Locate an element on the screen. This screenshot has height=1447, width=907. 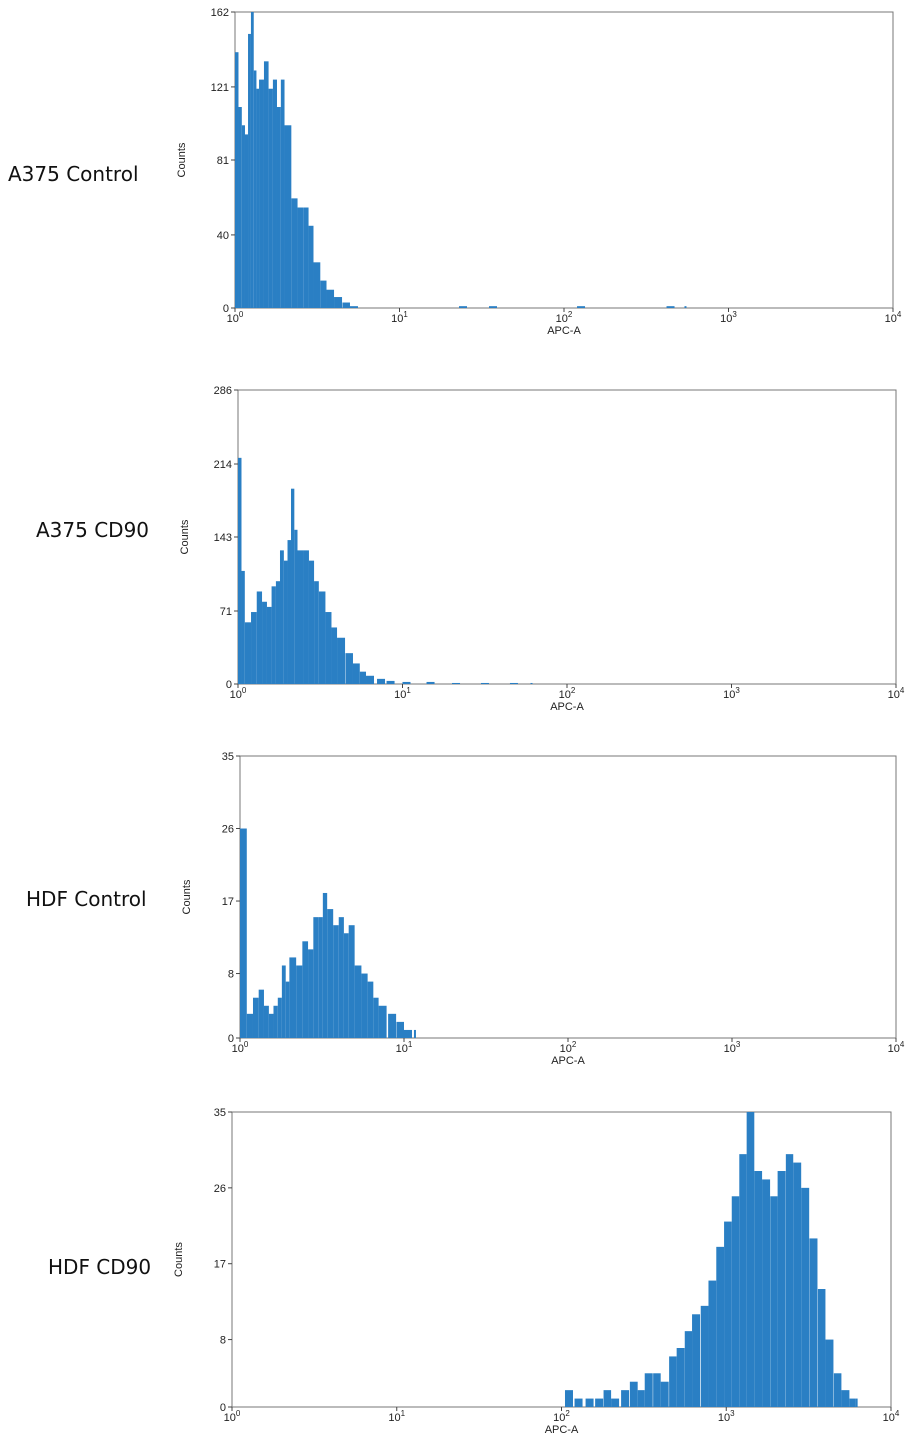
plot-frame is located at coordinates (564, 160).